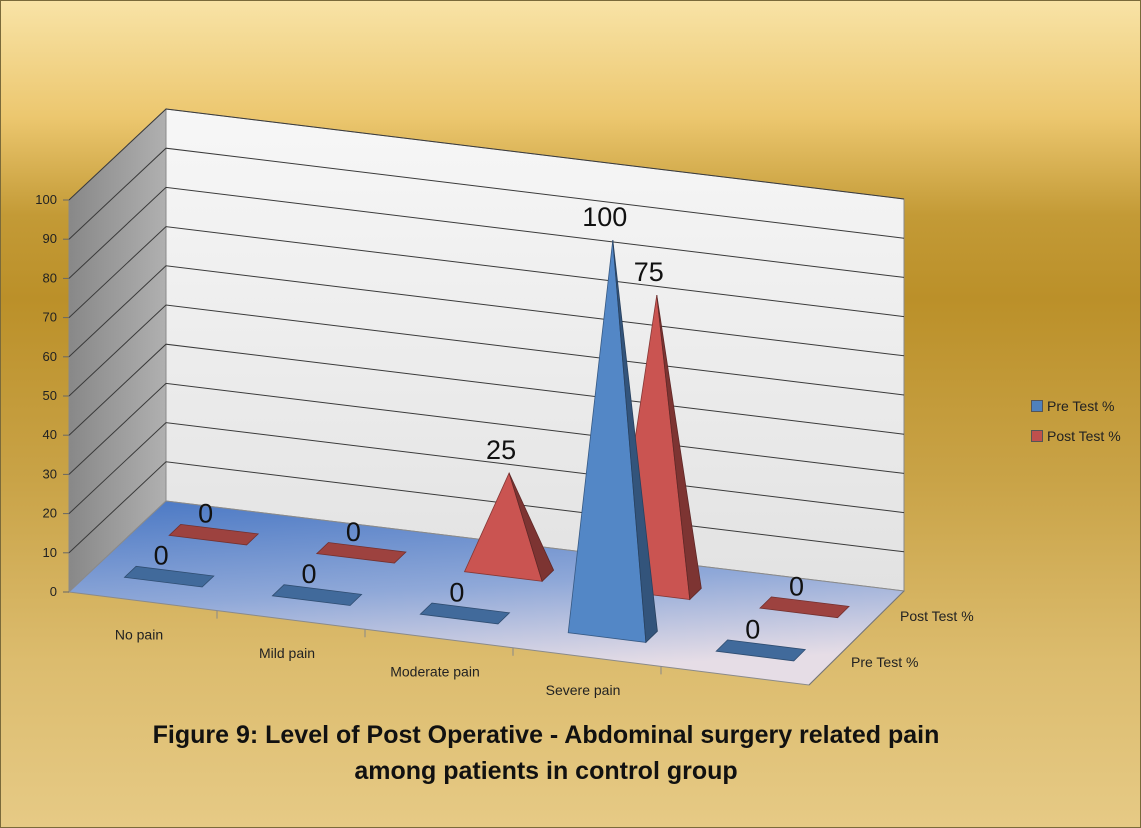  What do you see at coordinates (604, 217) in the screenshot?
I see `data-label: 100` at bounding box center [604, 217].